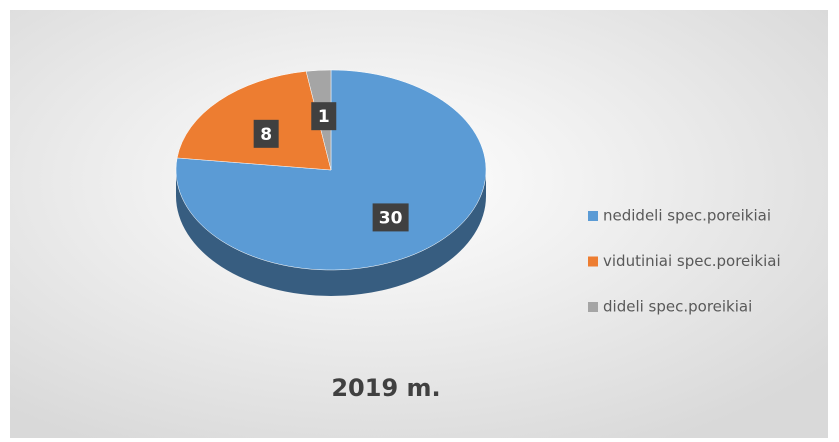 Image resolution: width=839 pixels, height=442 pixels. Describe the element at coordinates (677, 307) in the screenshot. I see `legend-label: dideli spec.poreikiai` at that location.